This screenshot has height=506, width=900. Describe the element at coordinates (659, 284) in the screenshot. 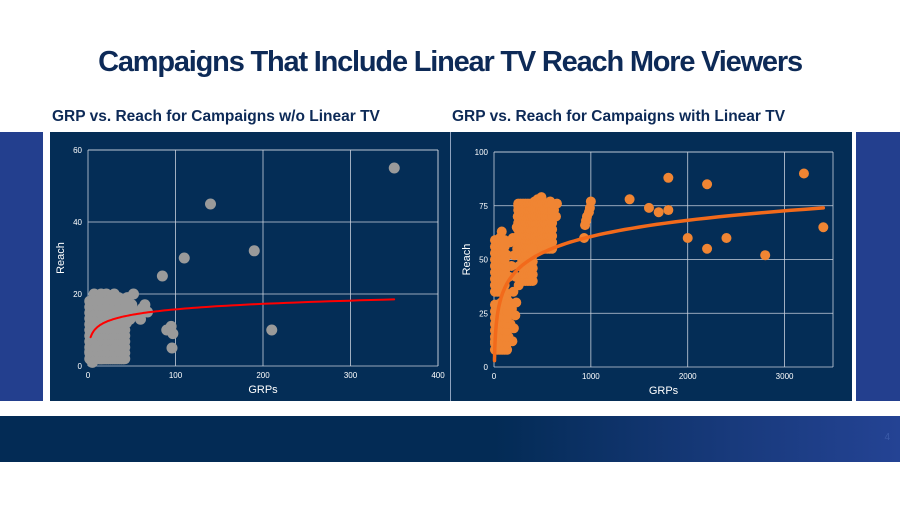

I see `right-trendline` at that location.